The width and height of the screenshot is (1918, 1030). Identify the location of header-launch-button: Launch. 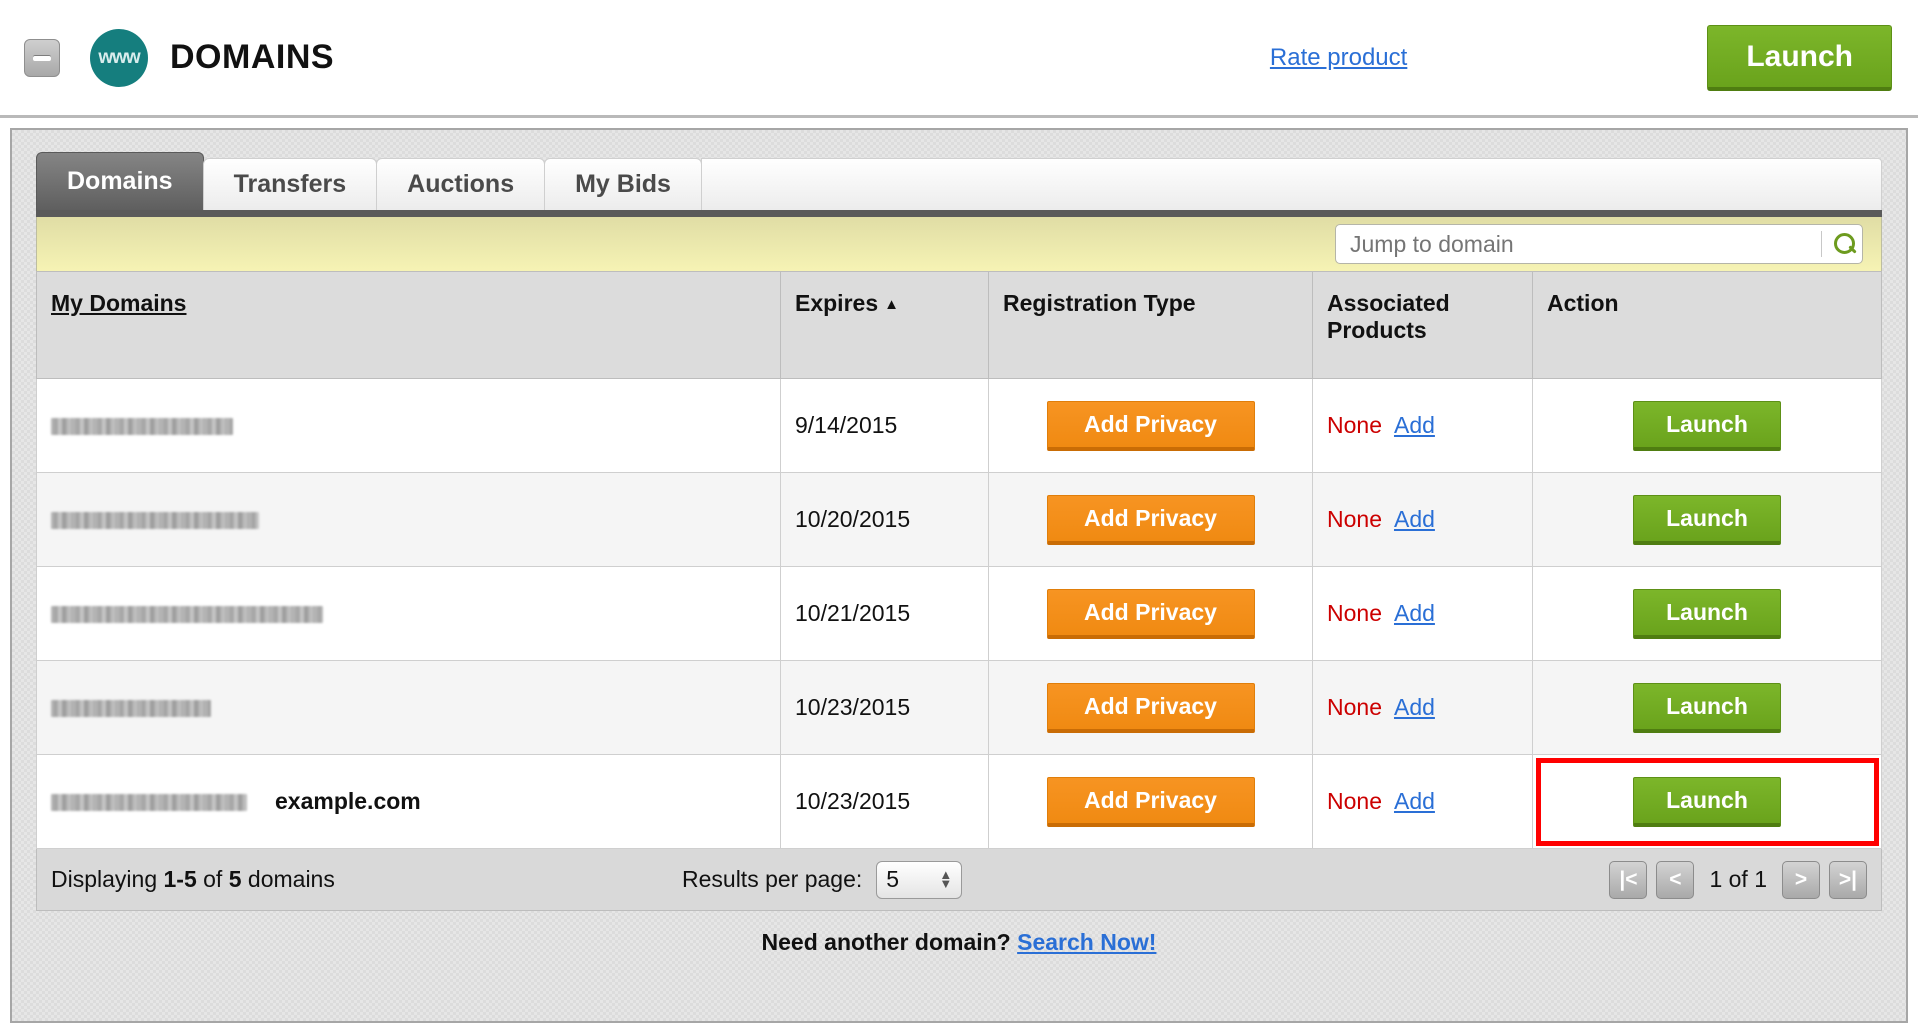
(1799, 57).